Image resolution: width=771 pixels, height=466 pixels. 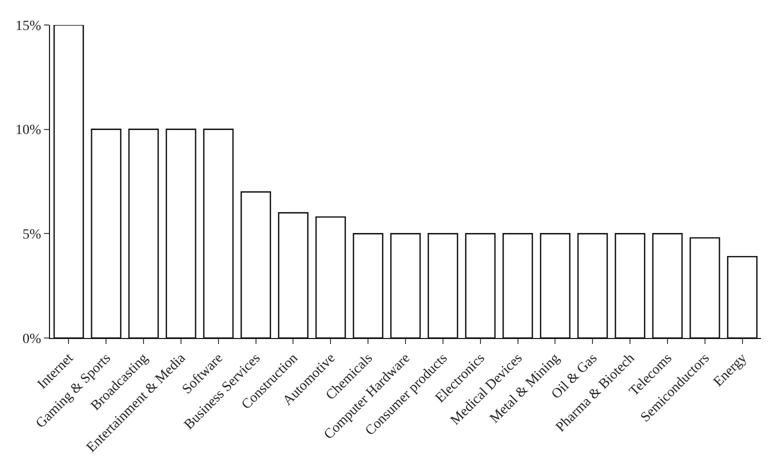 What do you see at coordinates (29, 26) in the screenshot?
I see `y-tick-label: 15%` at bounding box center [29, 26].